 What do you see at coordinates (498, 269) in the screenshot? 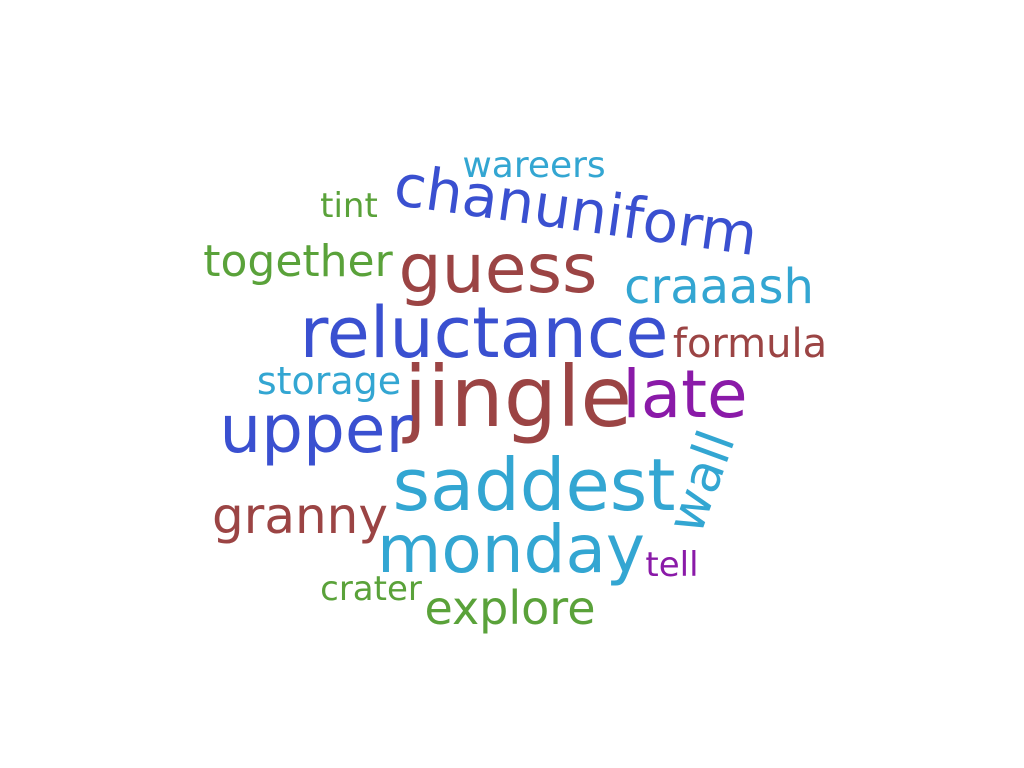
I see `word-guess: guess` at bounding box center [498, 269].